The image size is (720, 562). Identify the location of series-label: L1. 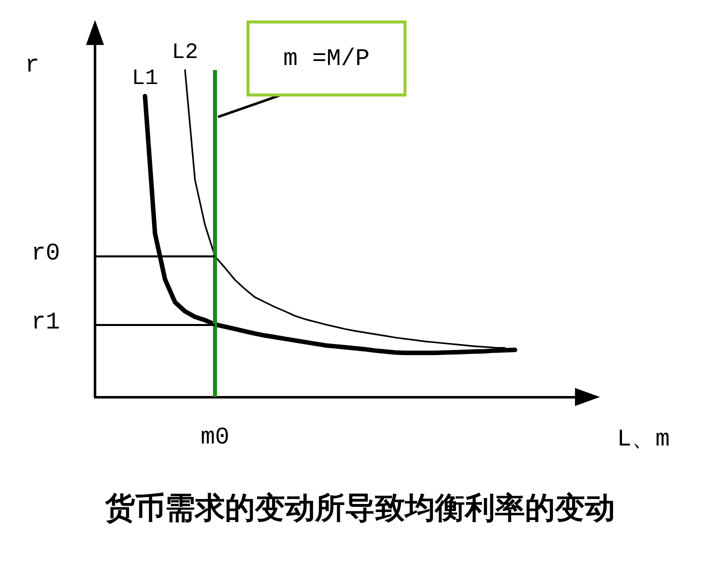
(145, 78).